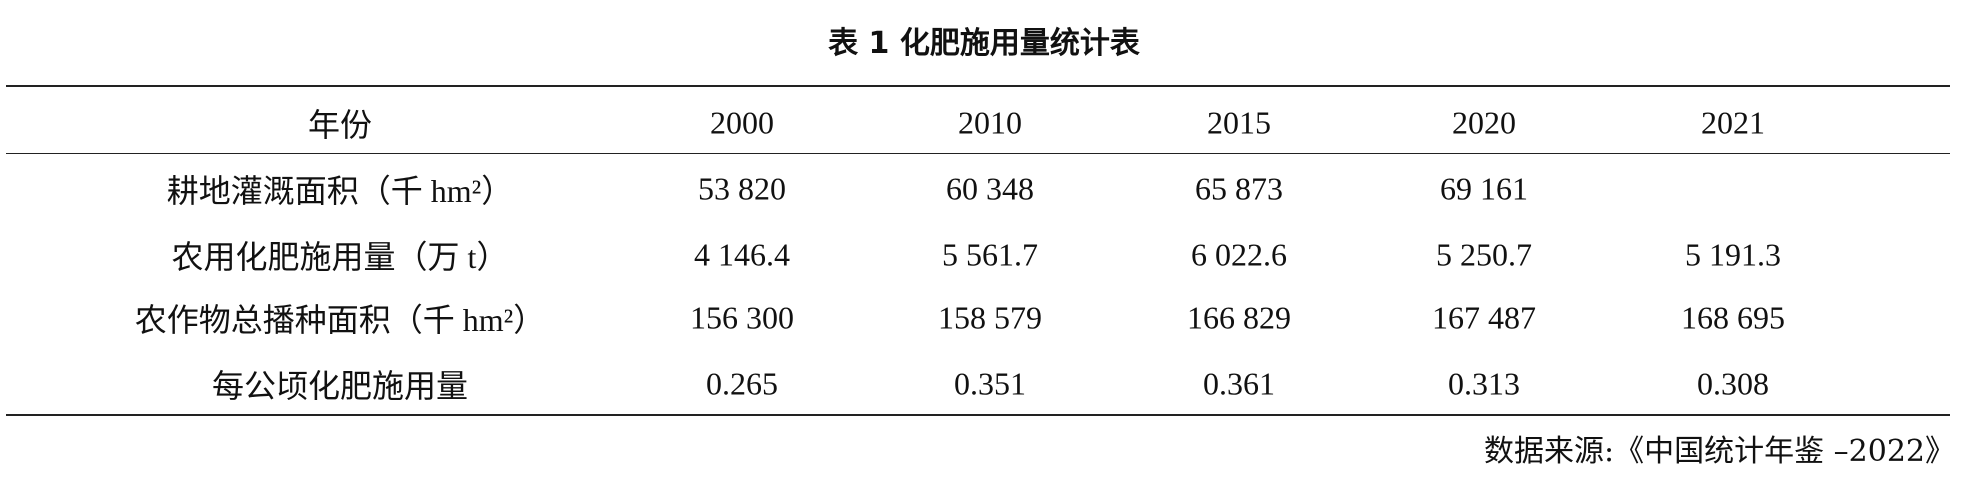 The width and height of the screenshot is (1969, 504). Describe the element at coordinates (340, 320) in the screenshot. I see `row-label: 农作物总播种面积（千 hm²）` at that location.